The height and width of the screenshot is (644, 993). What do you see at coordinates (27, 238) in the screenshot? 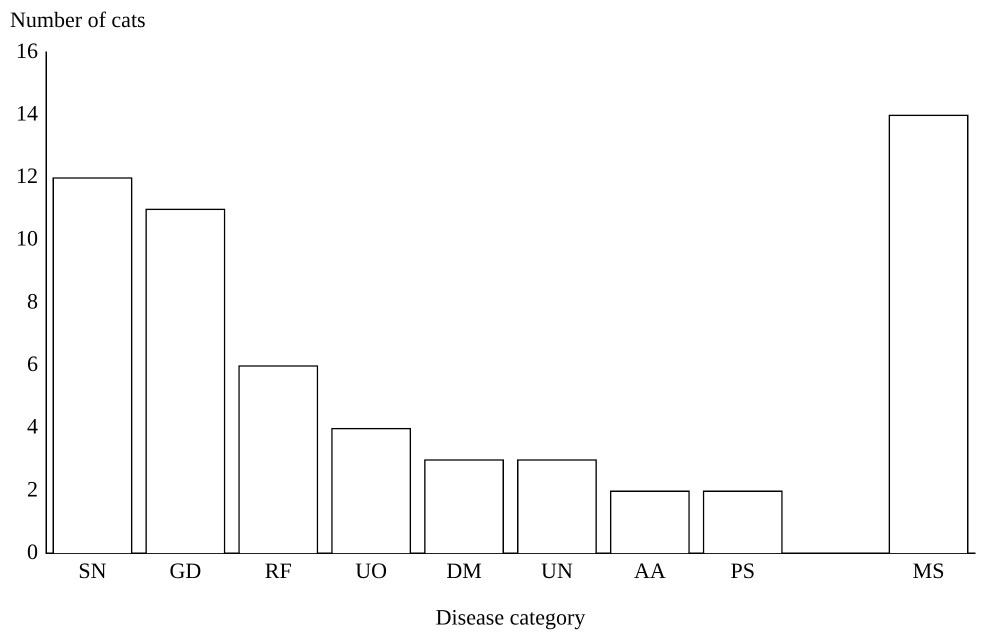
I see `y-tick-label: 10` at bounding box center [27, 238].